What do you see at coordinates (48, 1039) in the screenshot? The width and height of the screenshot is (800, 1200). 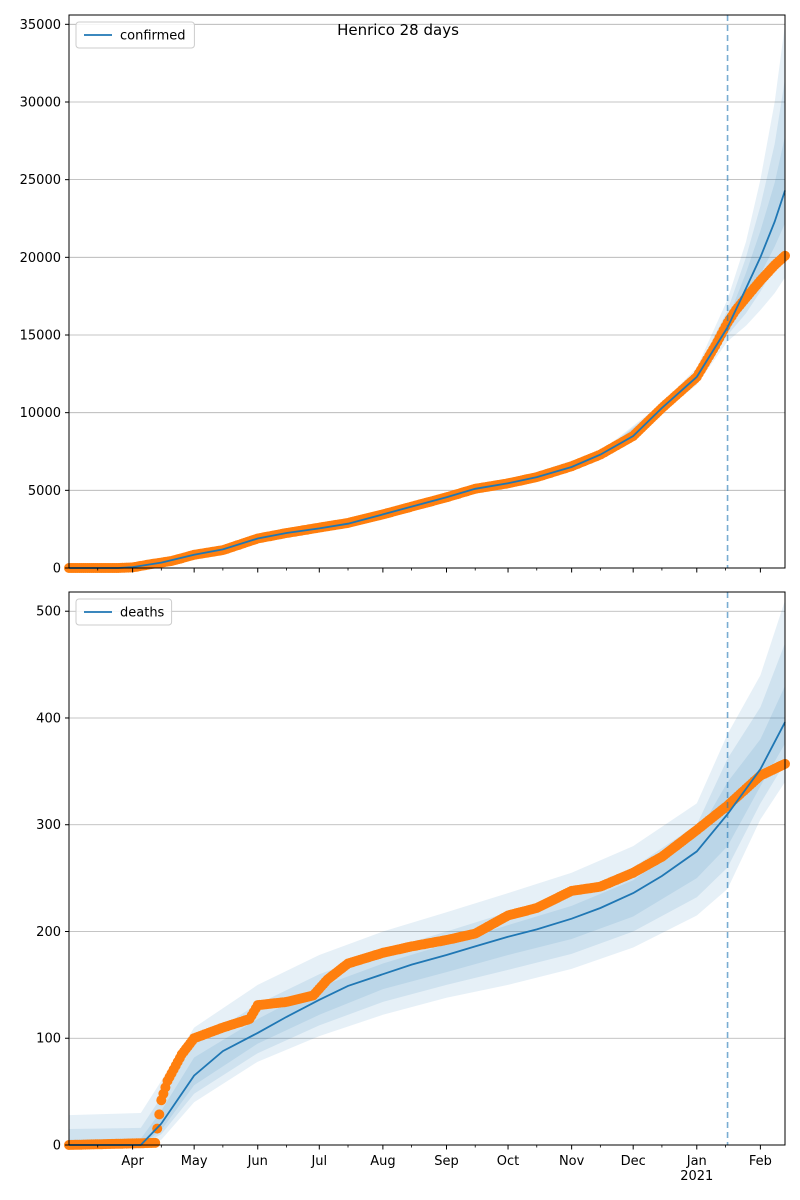 I see `y-tick-label: 100` at bounding box center [48, 1039].